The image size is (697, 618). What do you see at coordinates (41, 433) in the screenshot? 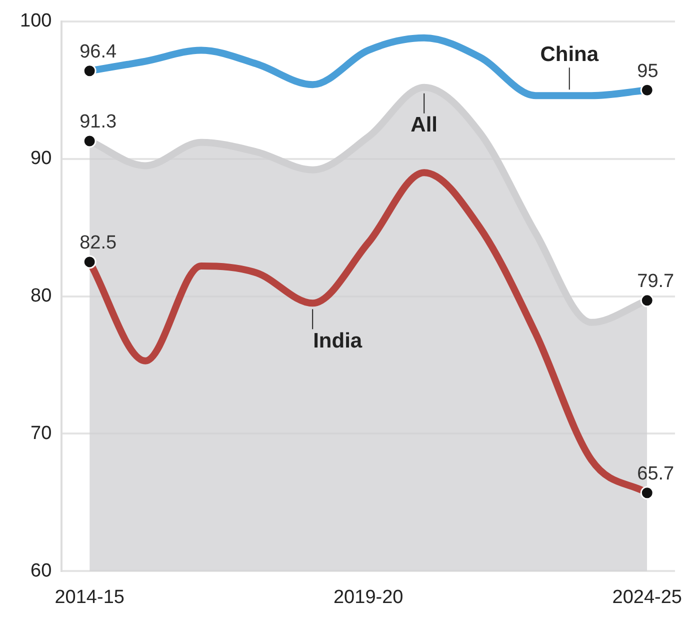
I see `y-tick-label: 70` at bounding box center [41, 433].